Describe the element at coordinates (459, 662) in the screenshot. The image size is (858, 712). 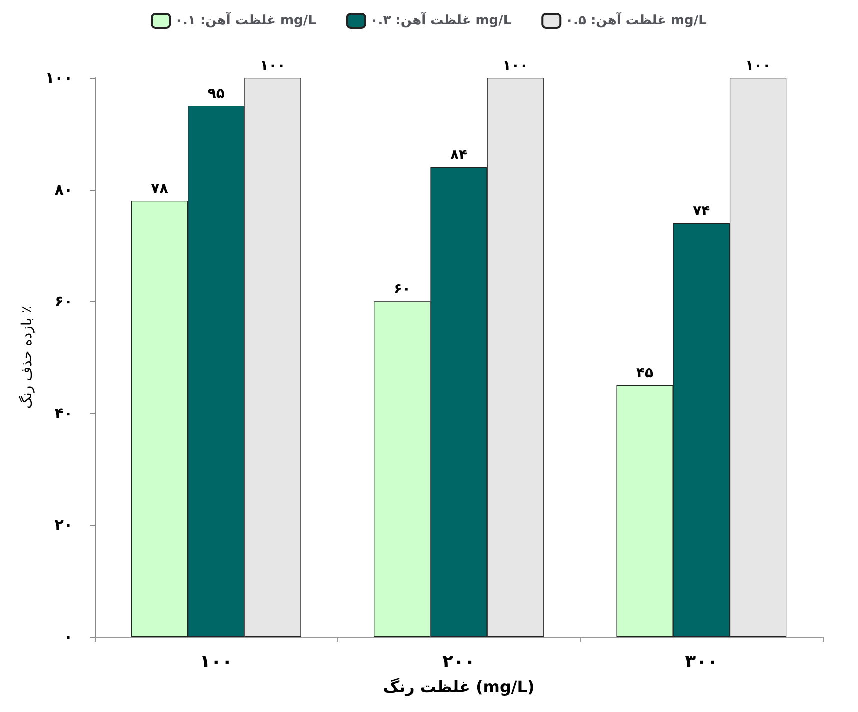
I see `x-tick-label: ۲۰۰` at that location.